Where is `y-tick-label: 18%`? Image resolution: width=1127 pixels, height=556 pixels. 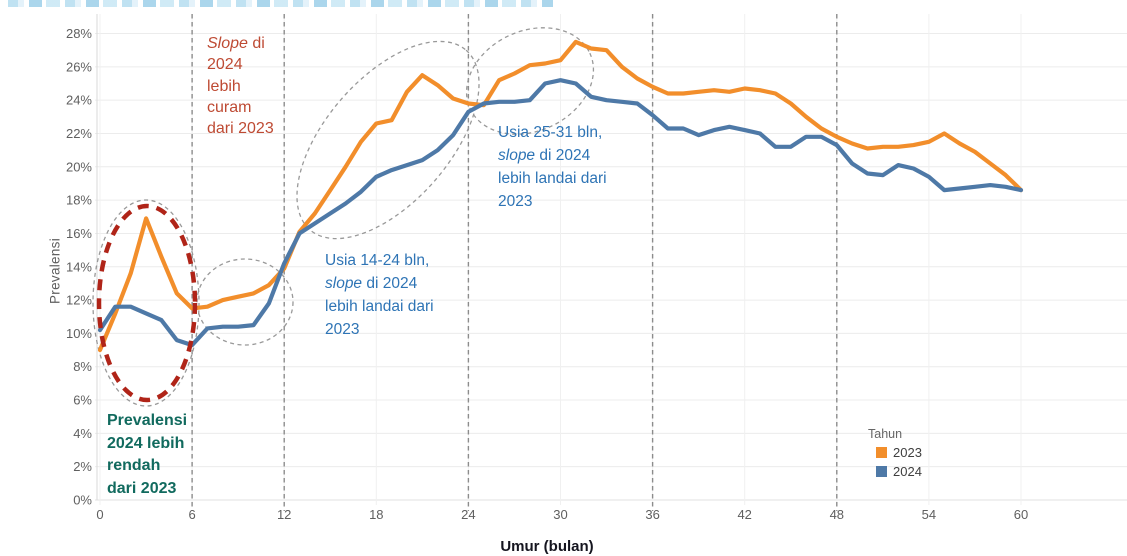 y-tick-label: 18% is located at coordinates (79, 200).